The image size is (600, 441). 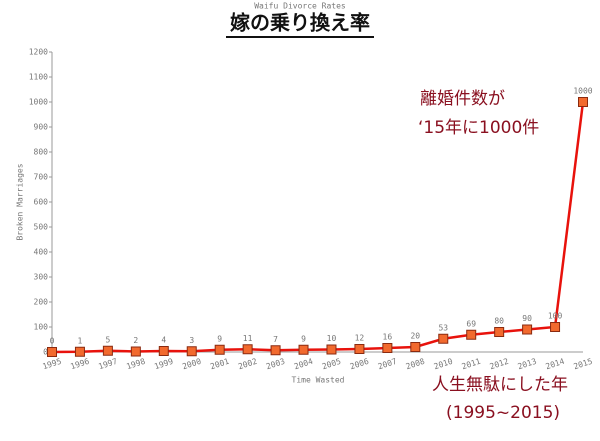 I want to click on x-tick-label: 2015, so click(x=582, y=364).